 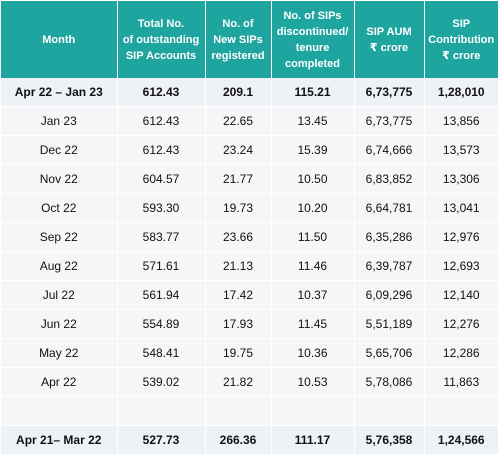 What do you see at coordinates (59, 179) in the screenshot?
I see `cell-month: Nov 22` at bounding box center [59, 179].